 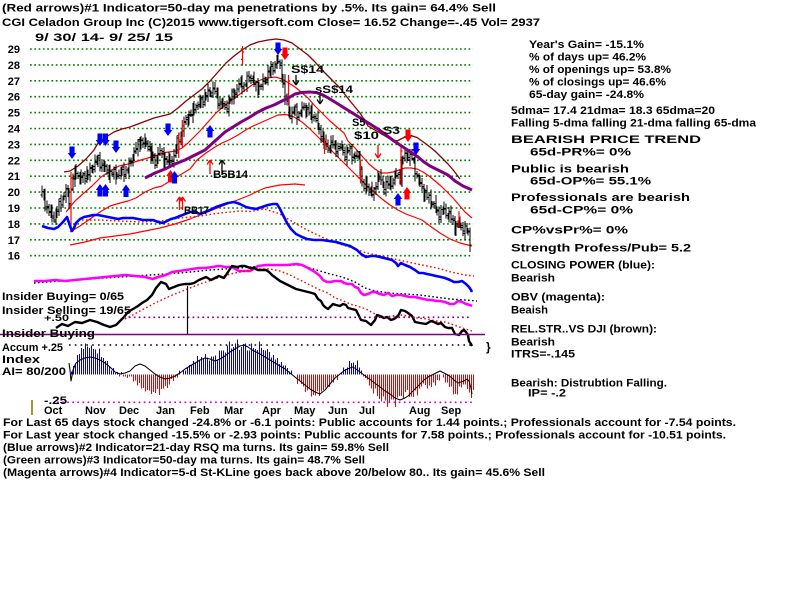 I want to click on svg-text: Year's Gain= -15.1%, so click(x=586, y=45).